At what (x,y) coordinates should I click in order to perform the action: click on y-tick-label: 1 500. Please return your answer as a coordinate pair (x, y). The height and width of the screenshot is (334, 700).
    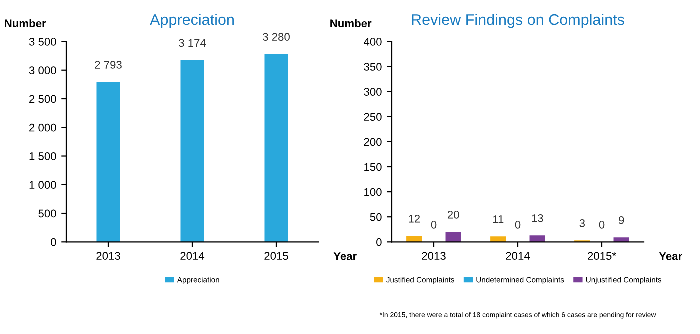
    Looking at the image, I should click on (43, 156).